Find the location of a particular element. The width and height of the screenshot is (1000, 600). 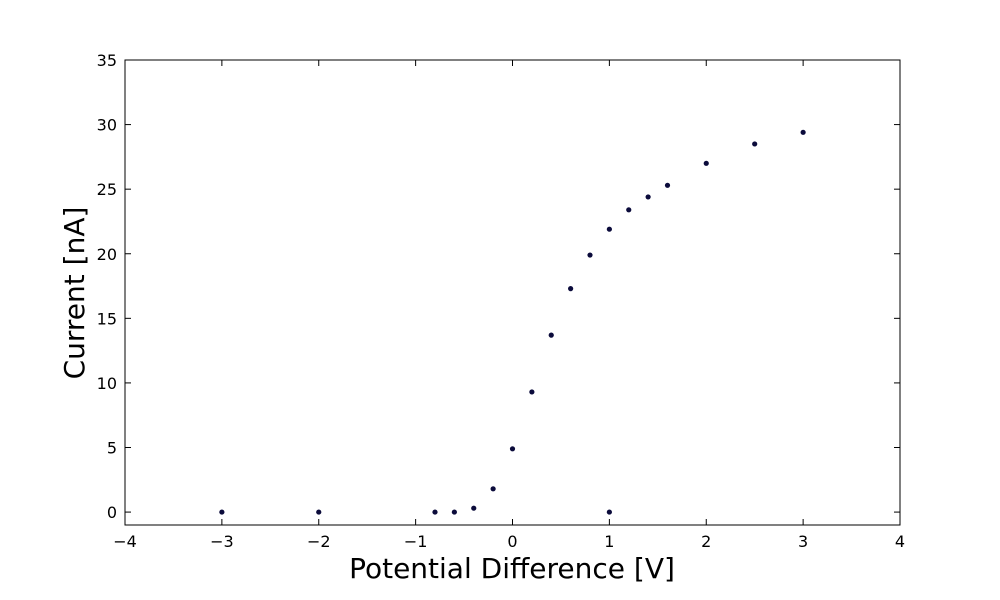

y-tick-label: 10 is located at coordinates (107, 383).